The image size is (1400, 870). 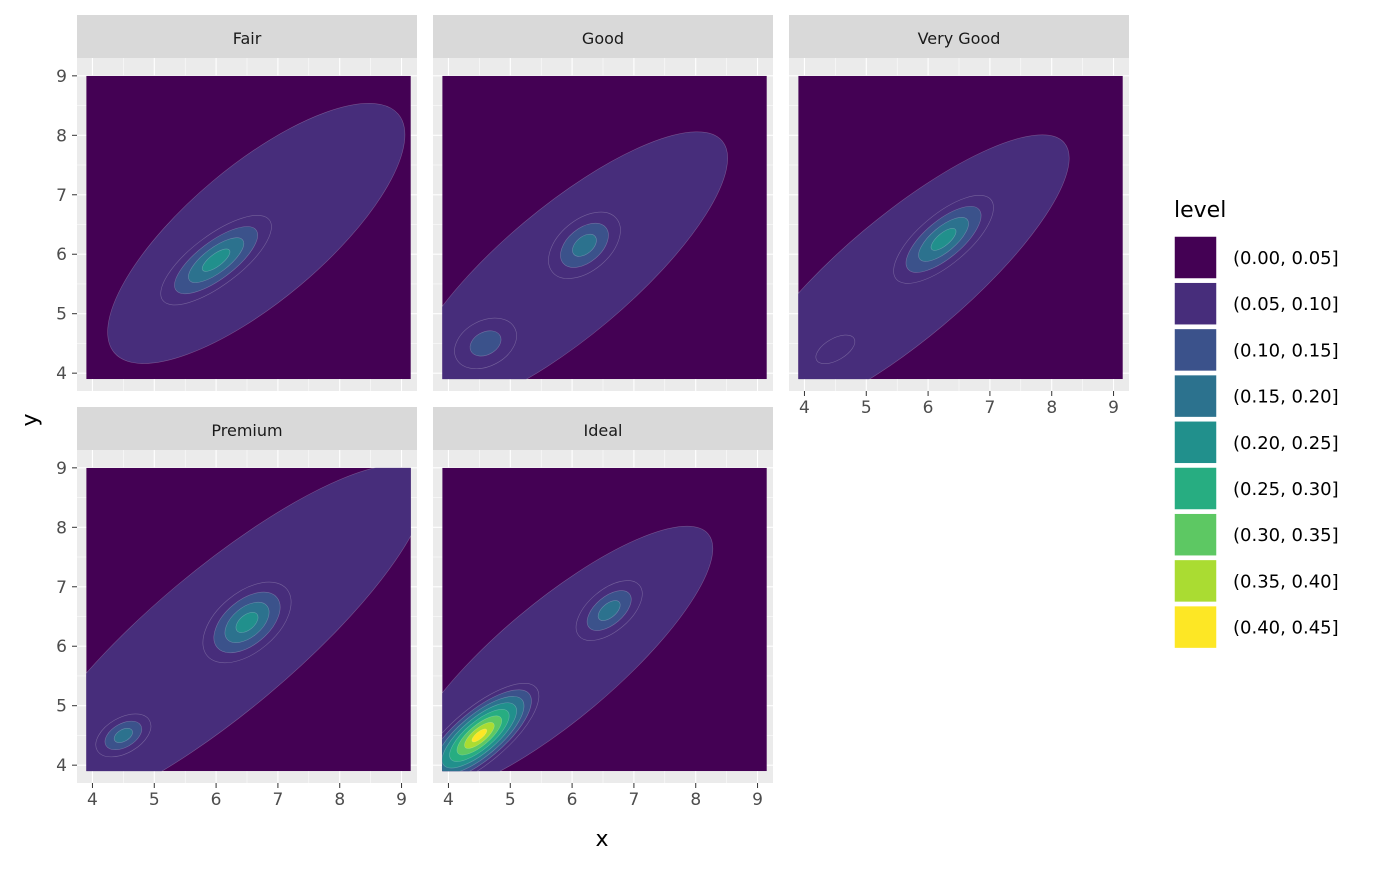 What do you see at coordinates (1286, 489) in the screenshot?
I see `legend-label: (0.25, 0.30]` at bounding box center [1286, 489].